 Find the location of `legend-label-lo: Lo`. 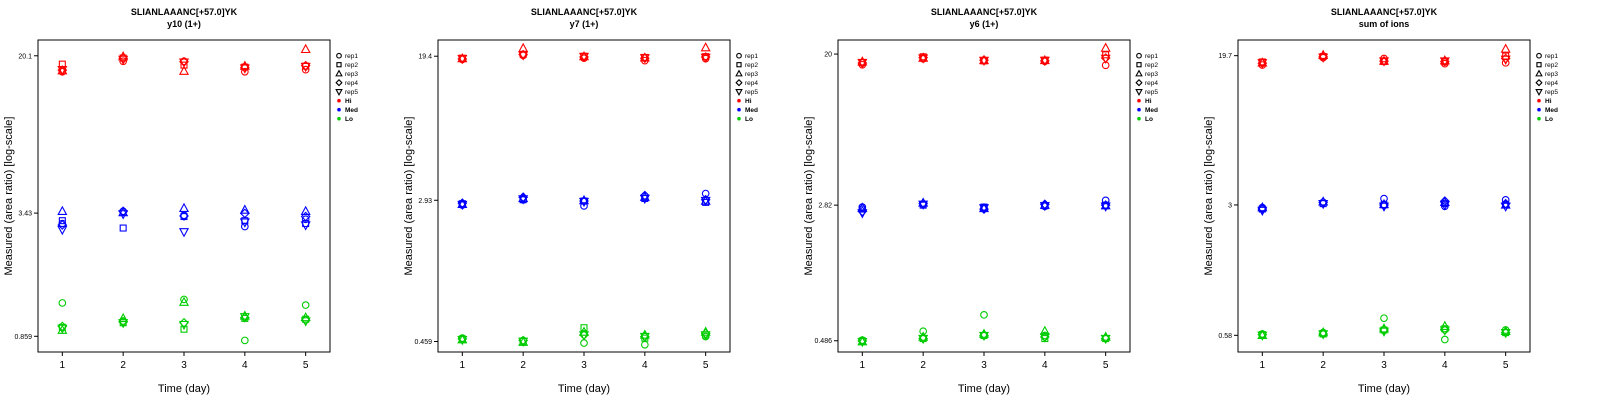

legend-label-lo: Lo is located at coordinates (749, 119).